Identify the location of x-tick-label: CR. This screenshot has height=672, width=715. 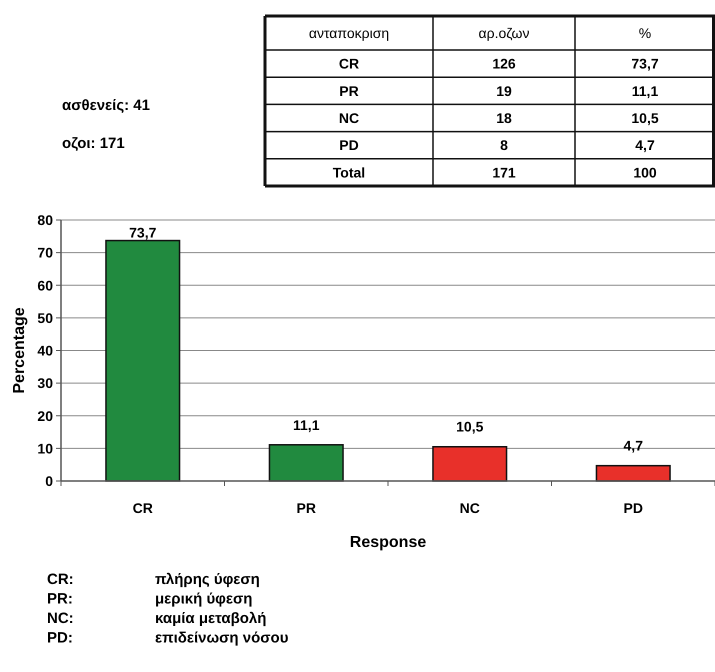
(142, 508).